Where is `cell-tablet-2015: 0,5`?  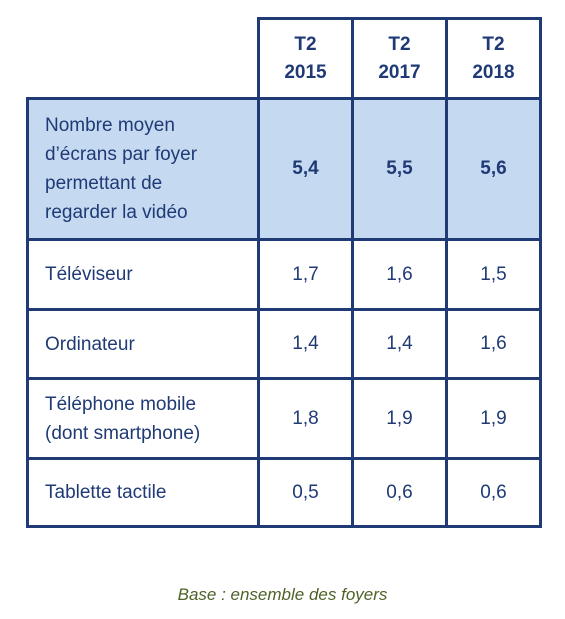 cell-tablet-2015: 0,5 is located at coordinates (305, 492).